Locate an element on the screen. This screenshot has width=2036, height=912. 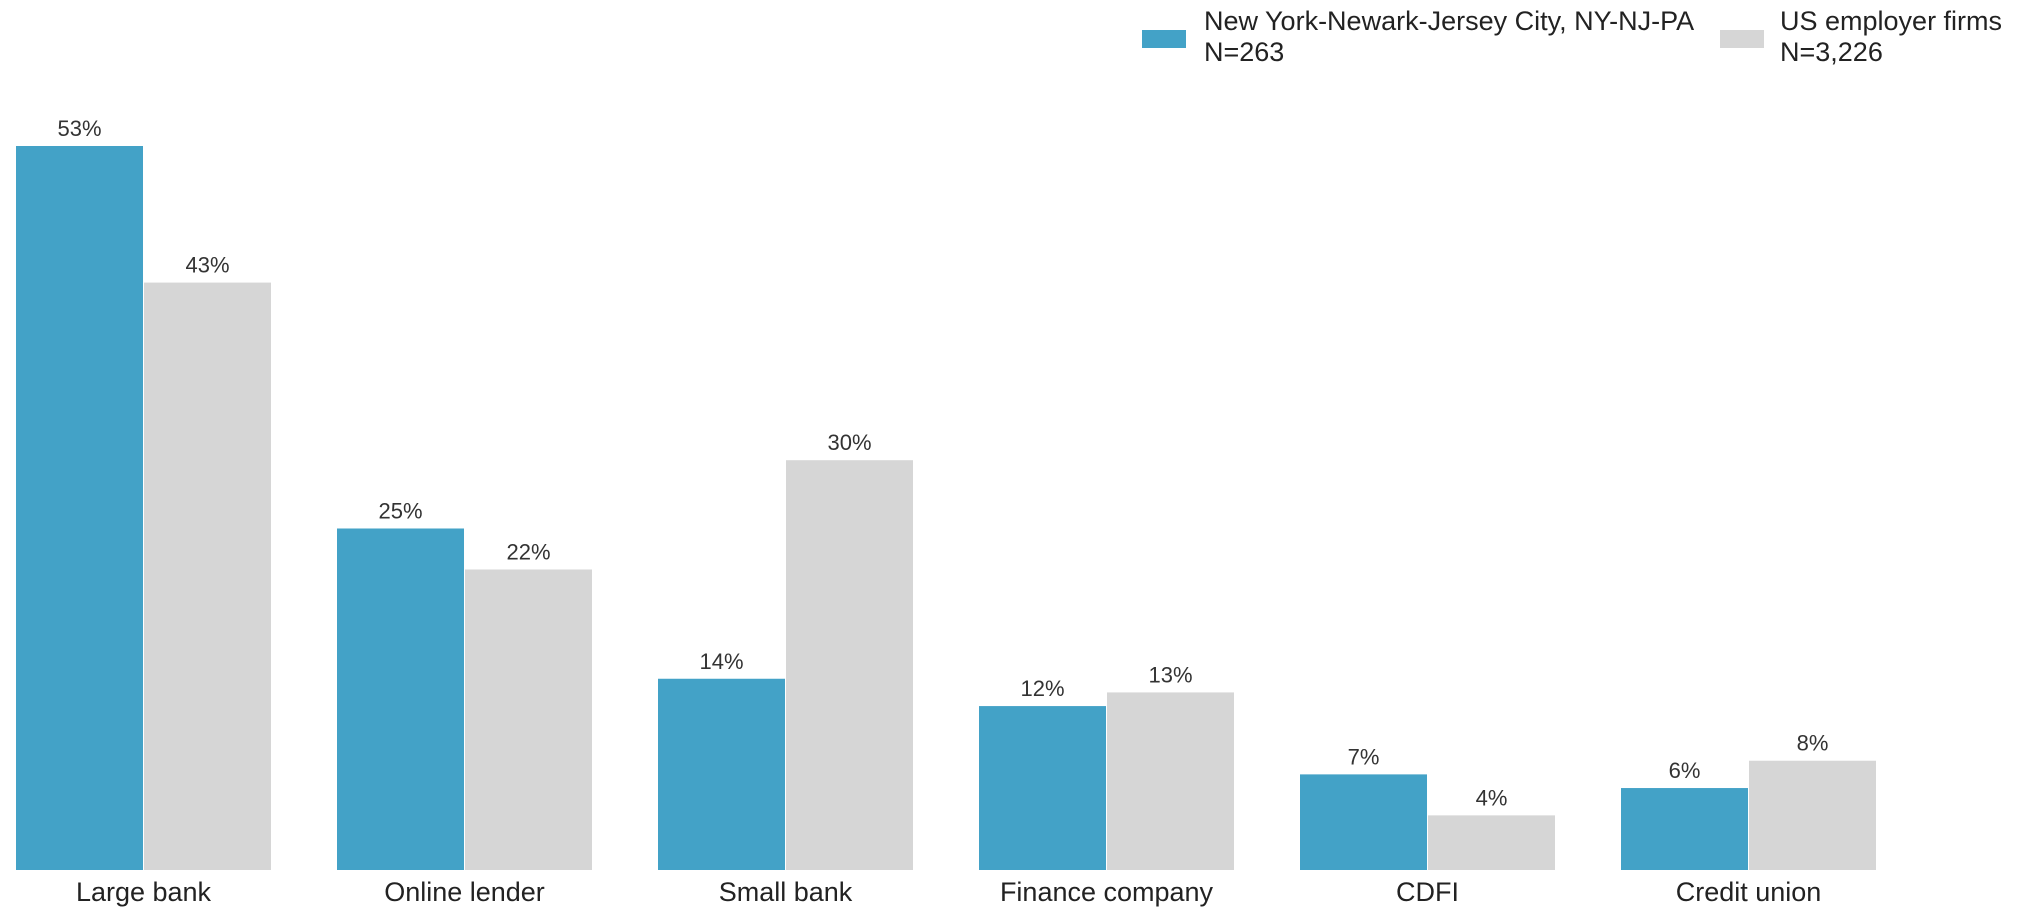
bar-small-bank-us is located at coordinates (849, 665).